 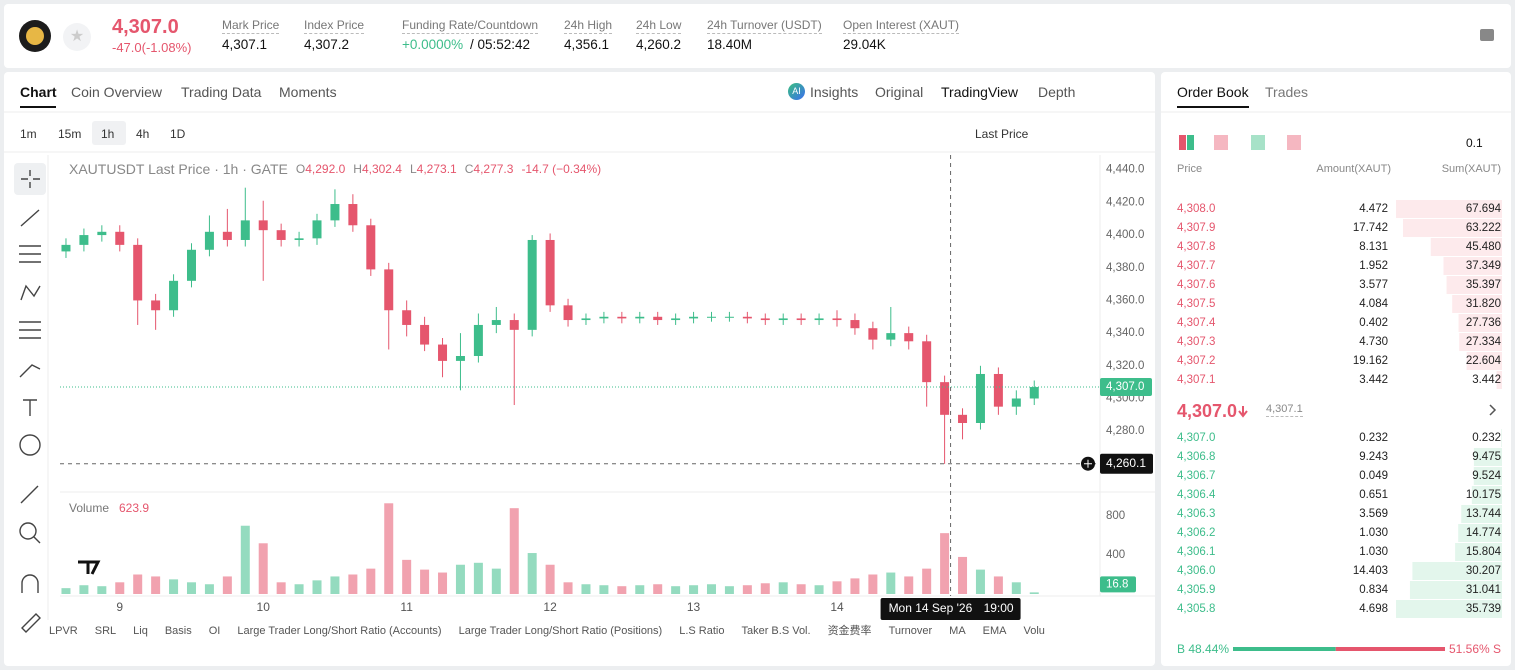 What do you see at coordinates (1483, 590) in the screenshot?
I see `ob-sum: 31.041` at bounding box center [1483, 590].